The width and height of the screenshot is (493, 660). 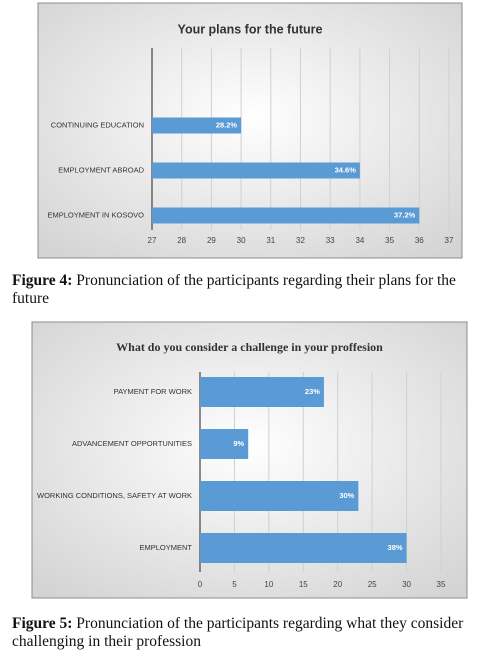 What do you see at coordinates (449, 240) in the screenshot?
I see `x-tick-label: 37` at bounding box center [449, 240].